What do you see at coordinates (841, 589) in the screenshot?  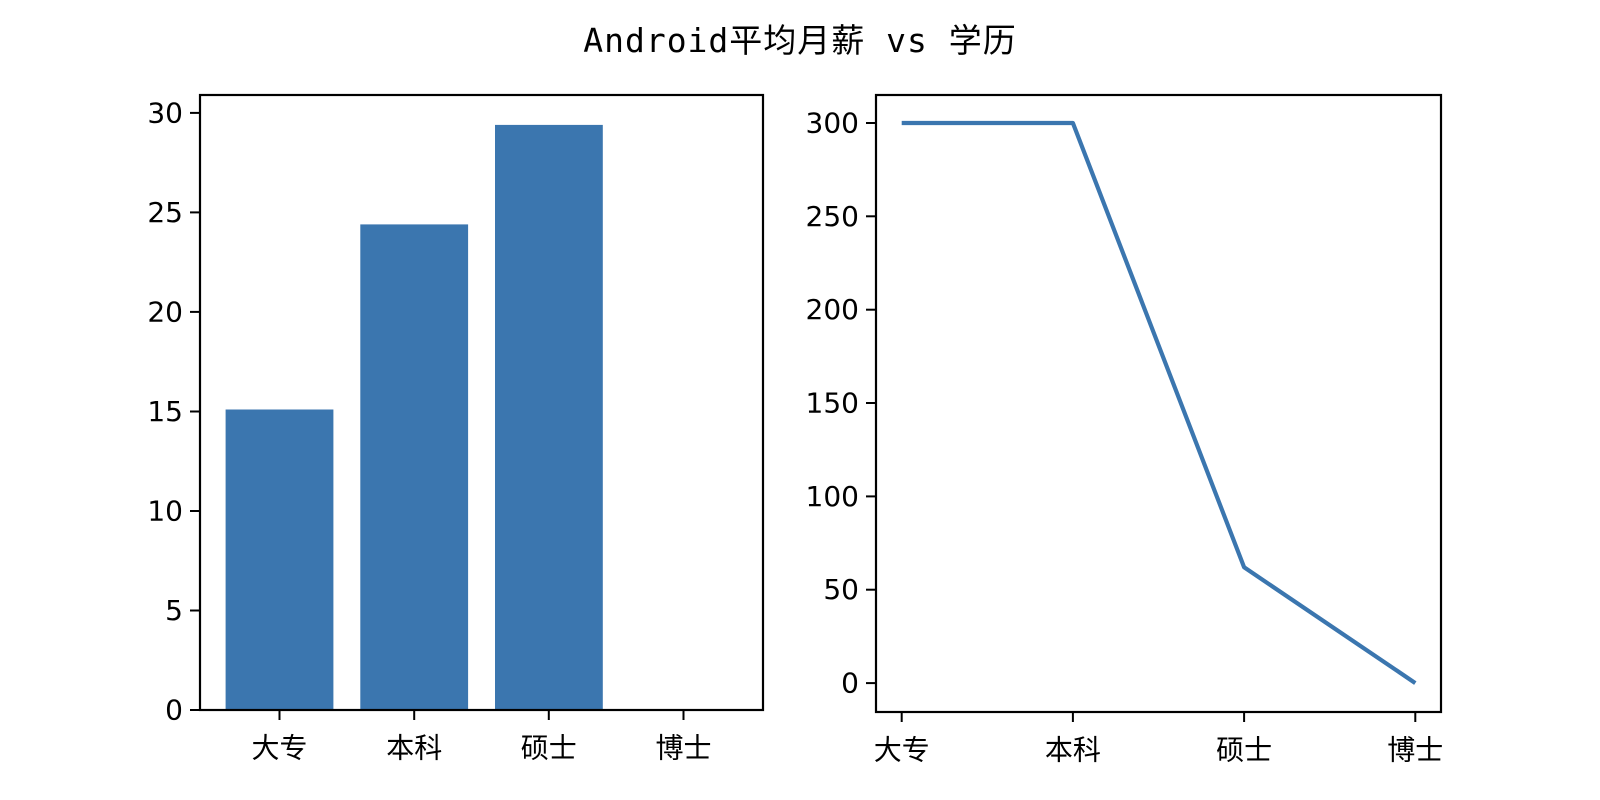 I see `y-tick-label: 50` at bounding box center [841, 589].